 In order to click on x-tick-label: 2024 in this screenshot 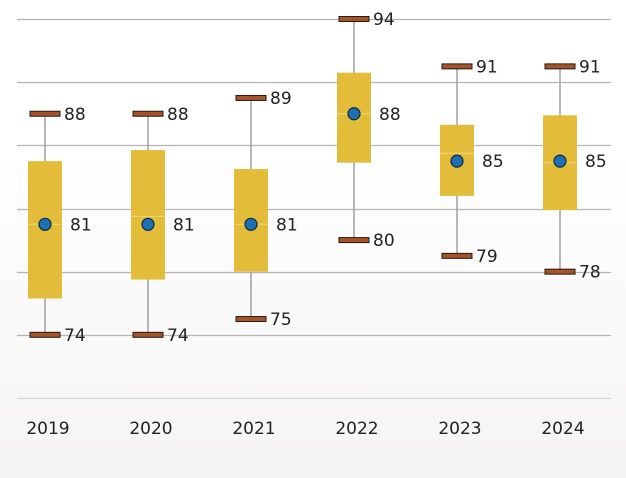, I will do `click(562, 429)`.